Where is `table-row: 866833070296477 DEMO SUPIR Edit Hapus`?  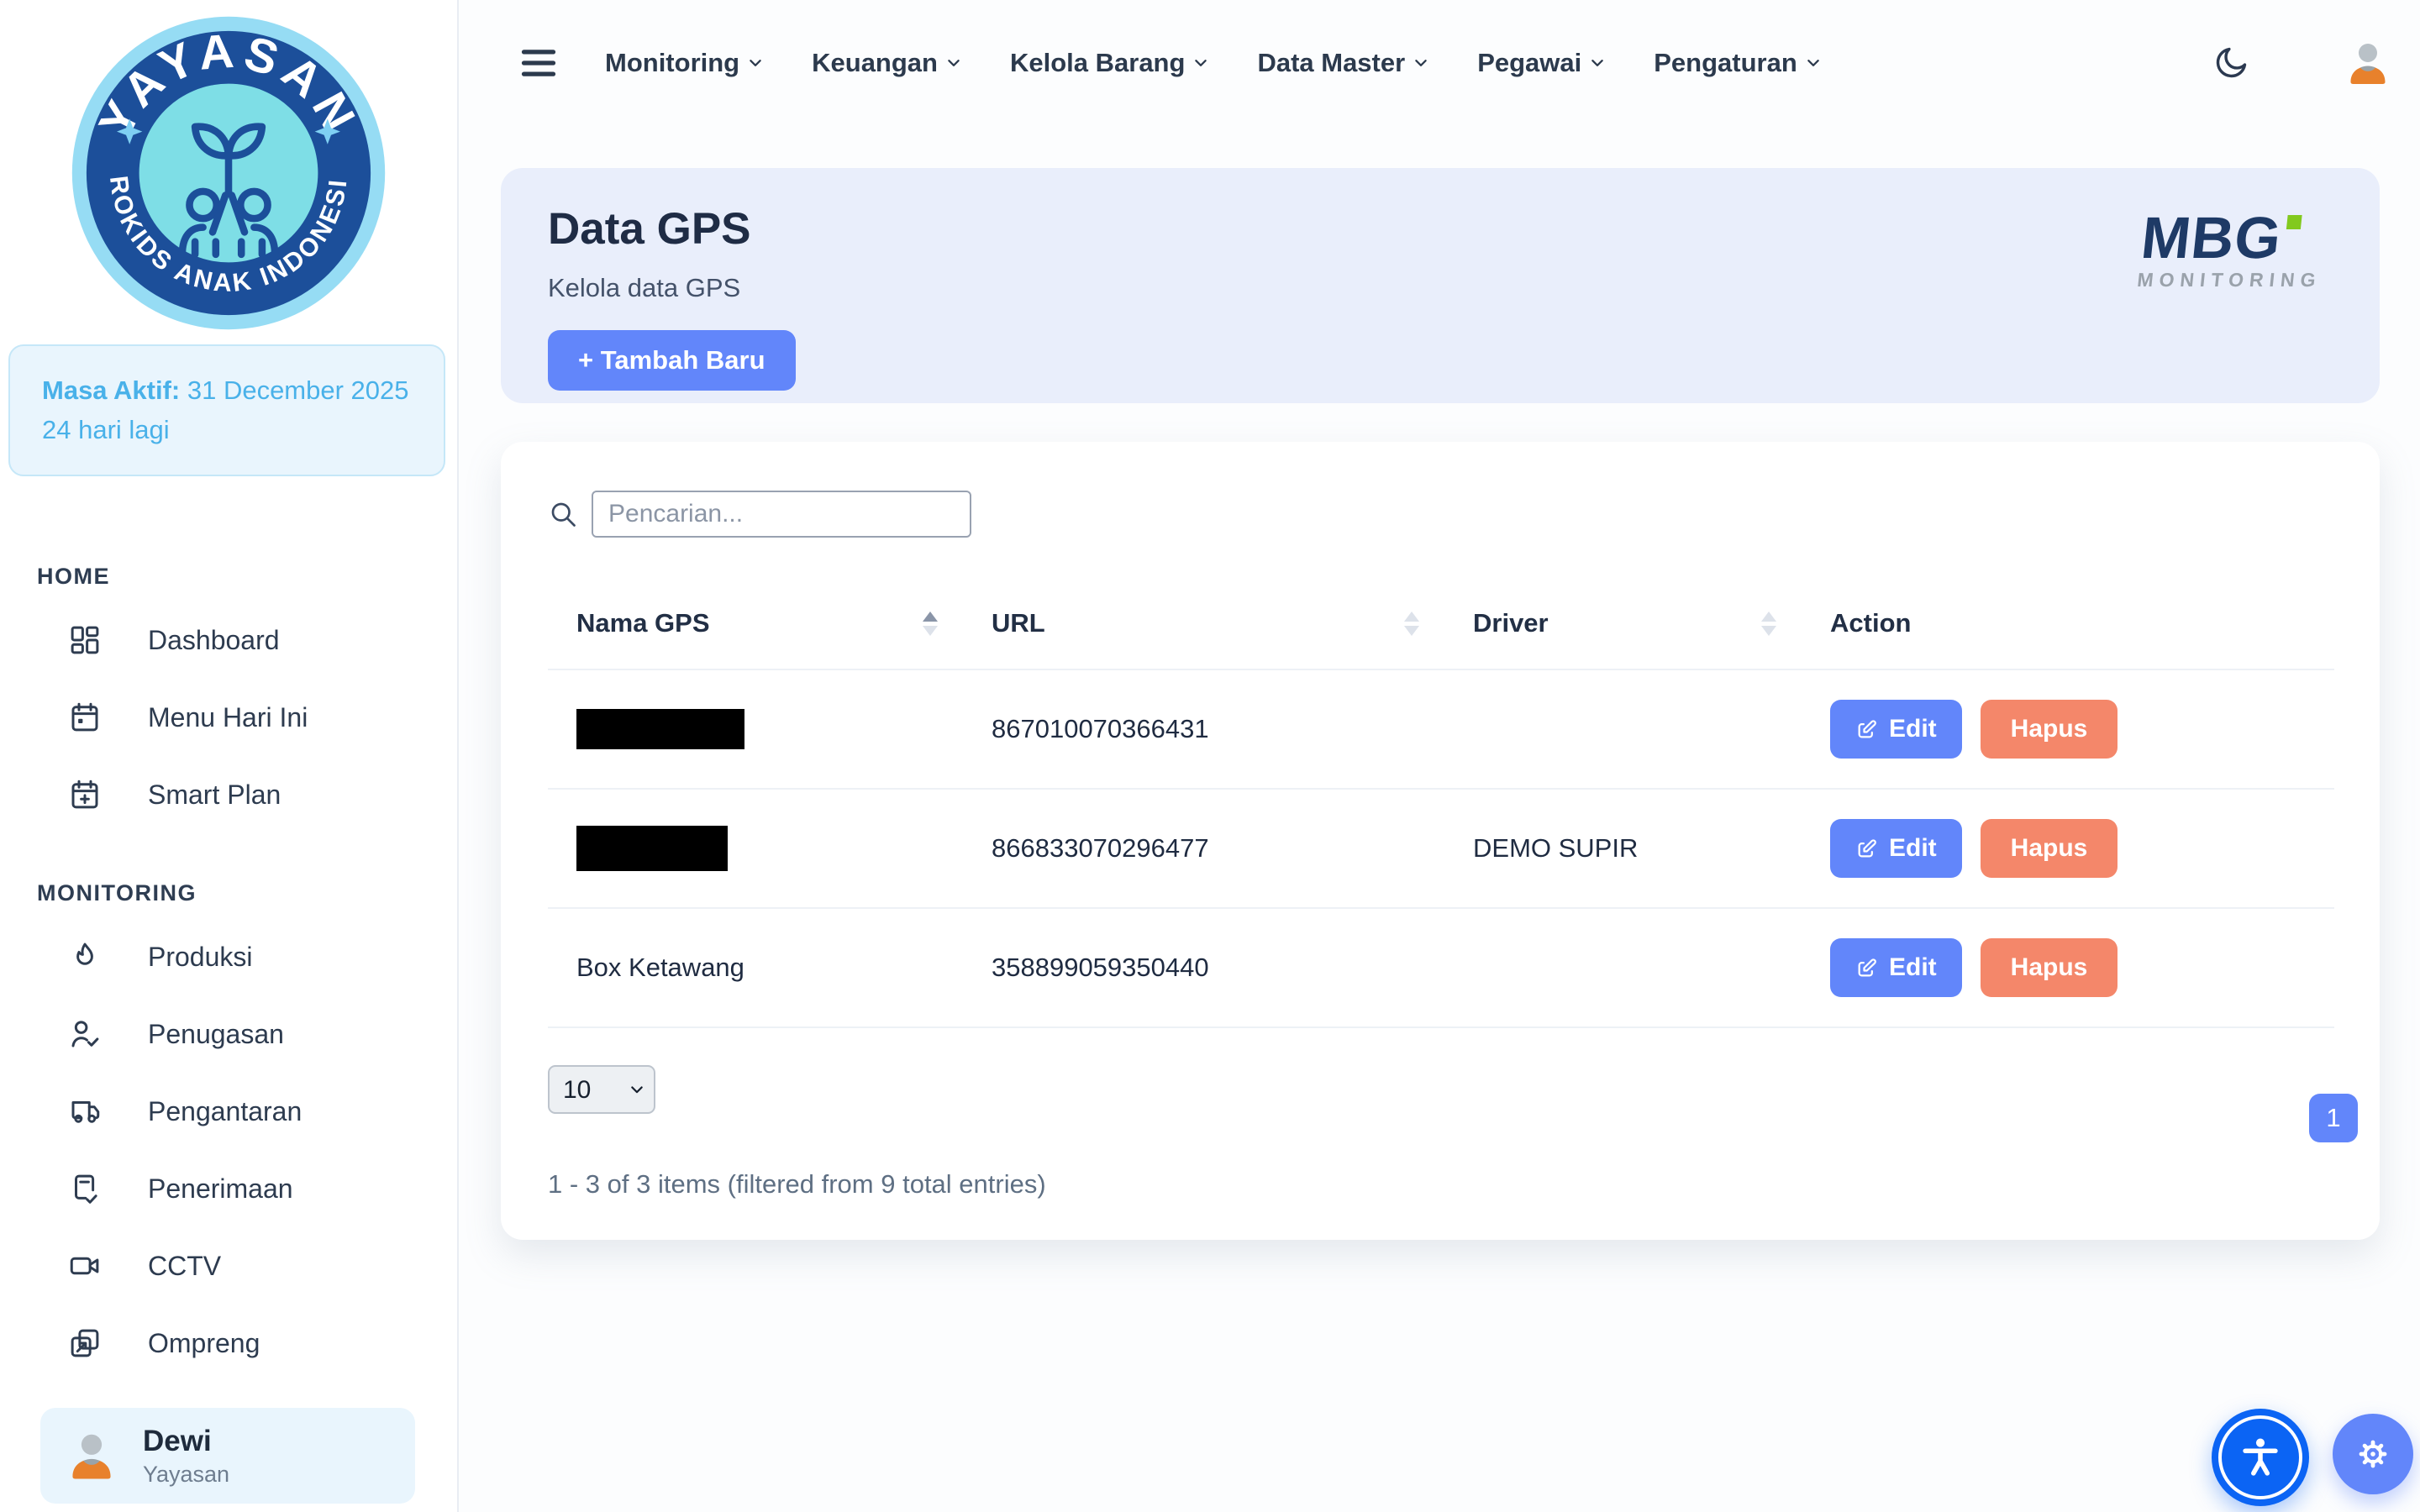
table-row: 866833070296477 DEMO SUPIR Edit Hapus is located at coordinates (1441, 849).